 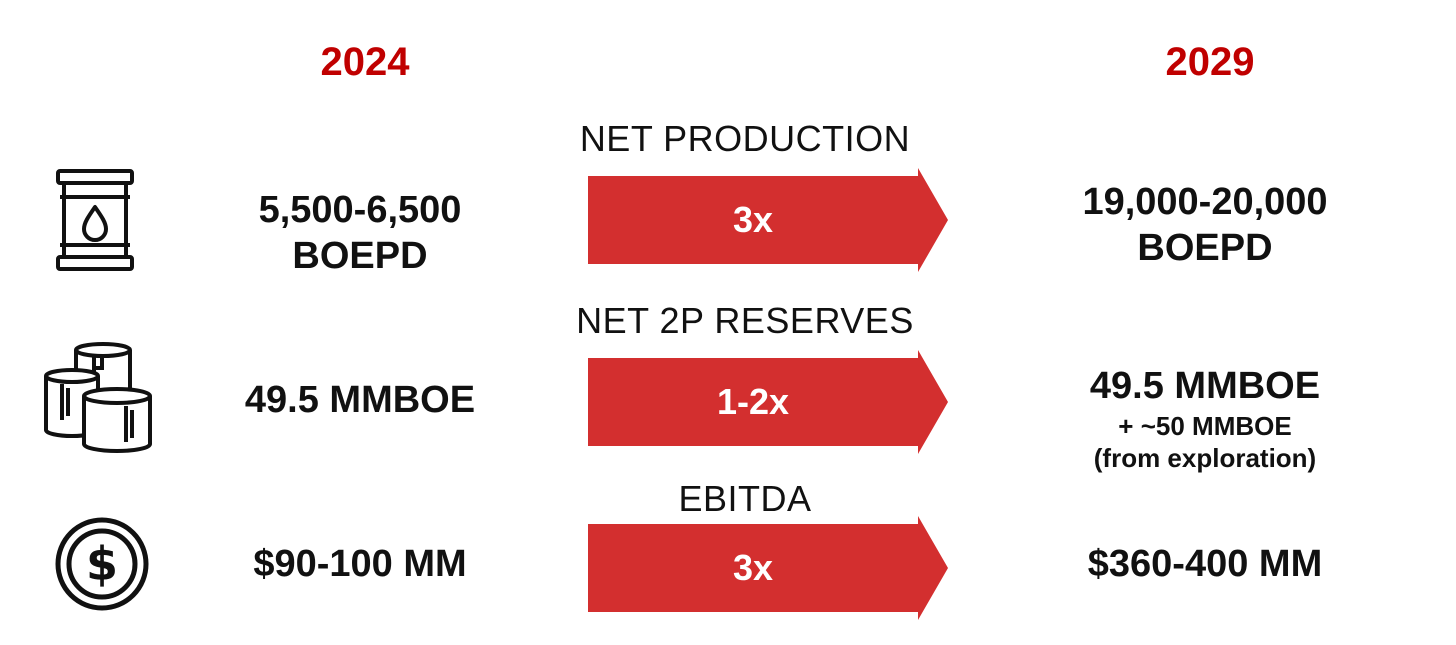 I want to click on ebitda-2029-value: $360-400 MM, so click(x=1205, y=564).